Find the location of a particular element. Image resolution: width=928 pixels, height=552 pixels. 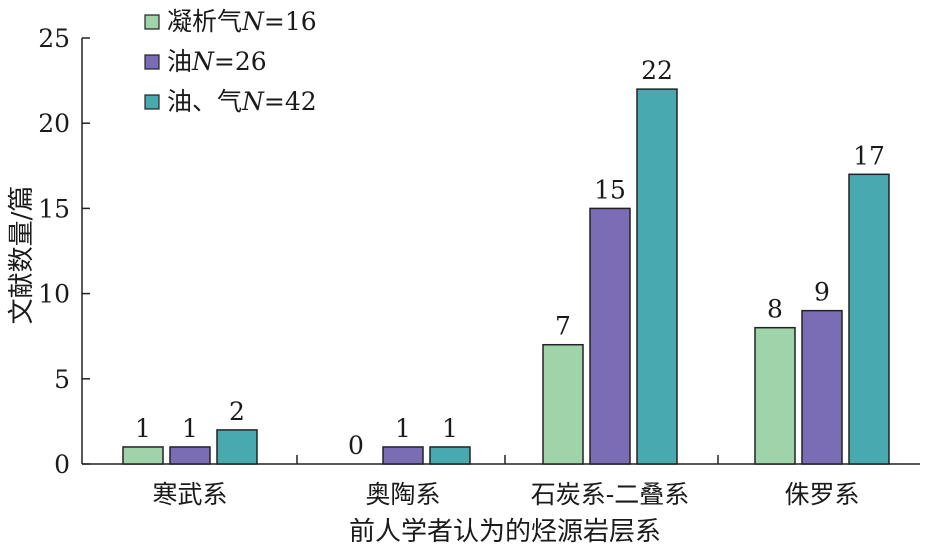

data-label: 17 is located at coordinates (869, 155).